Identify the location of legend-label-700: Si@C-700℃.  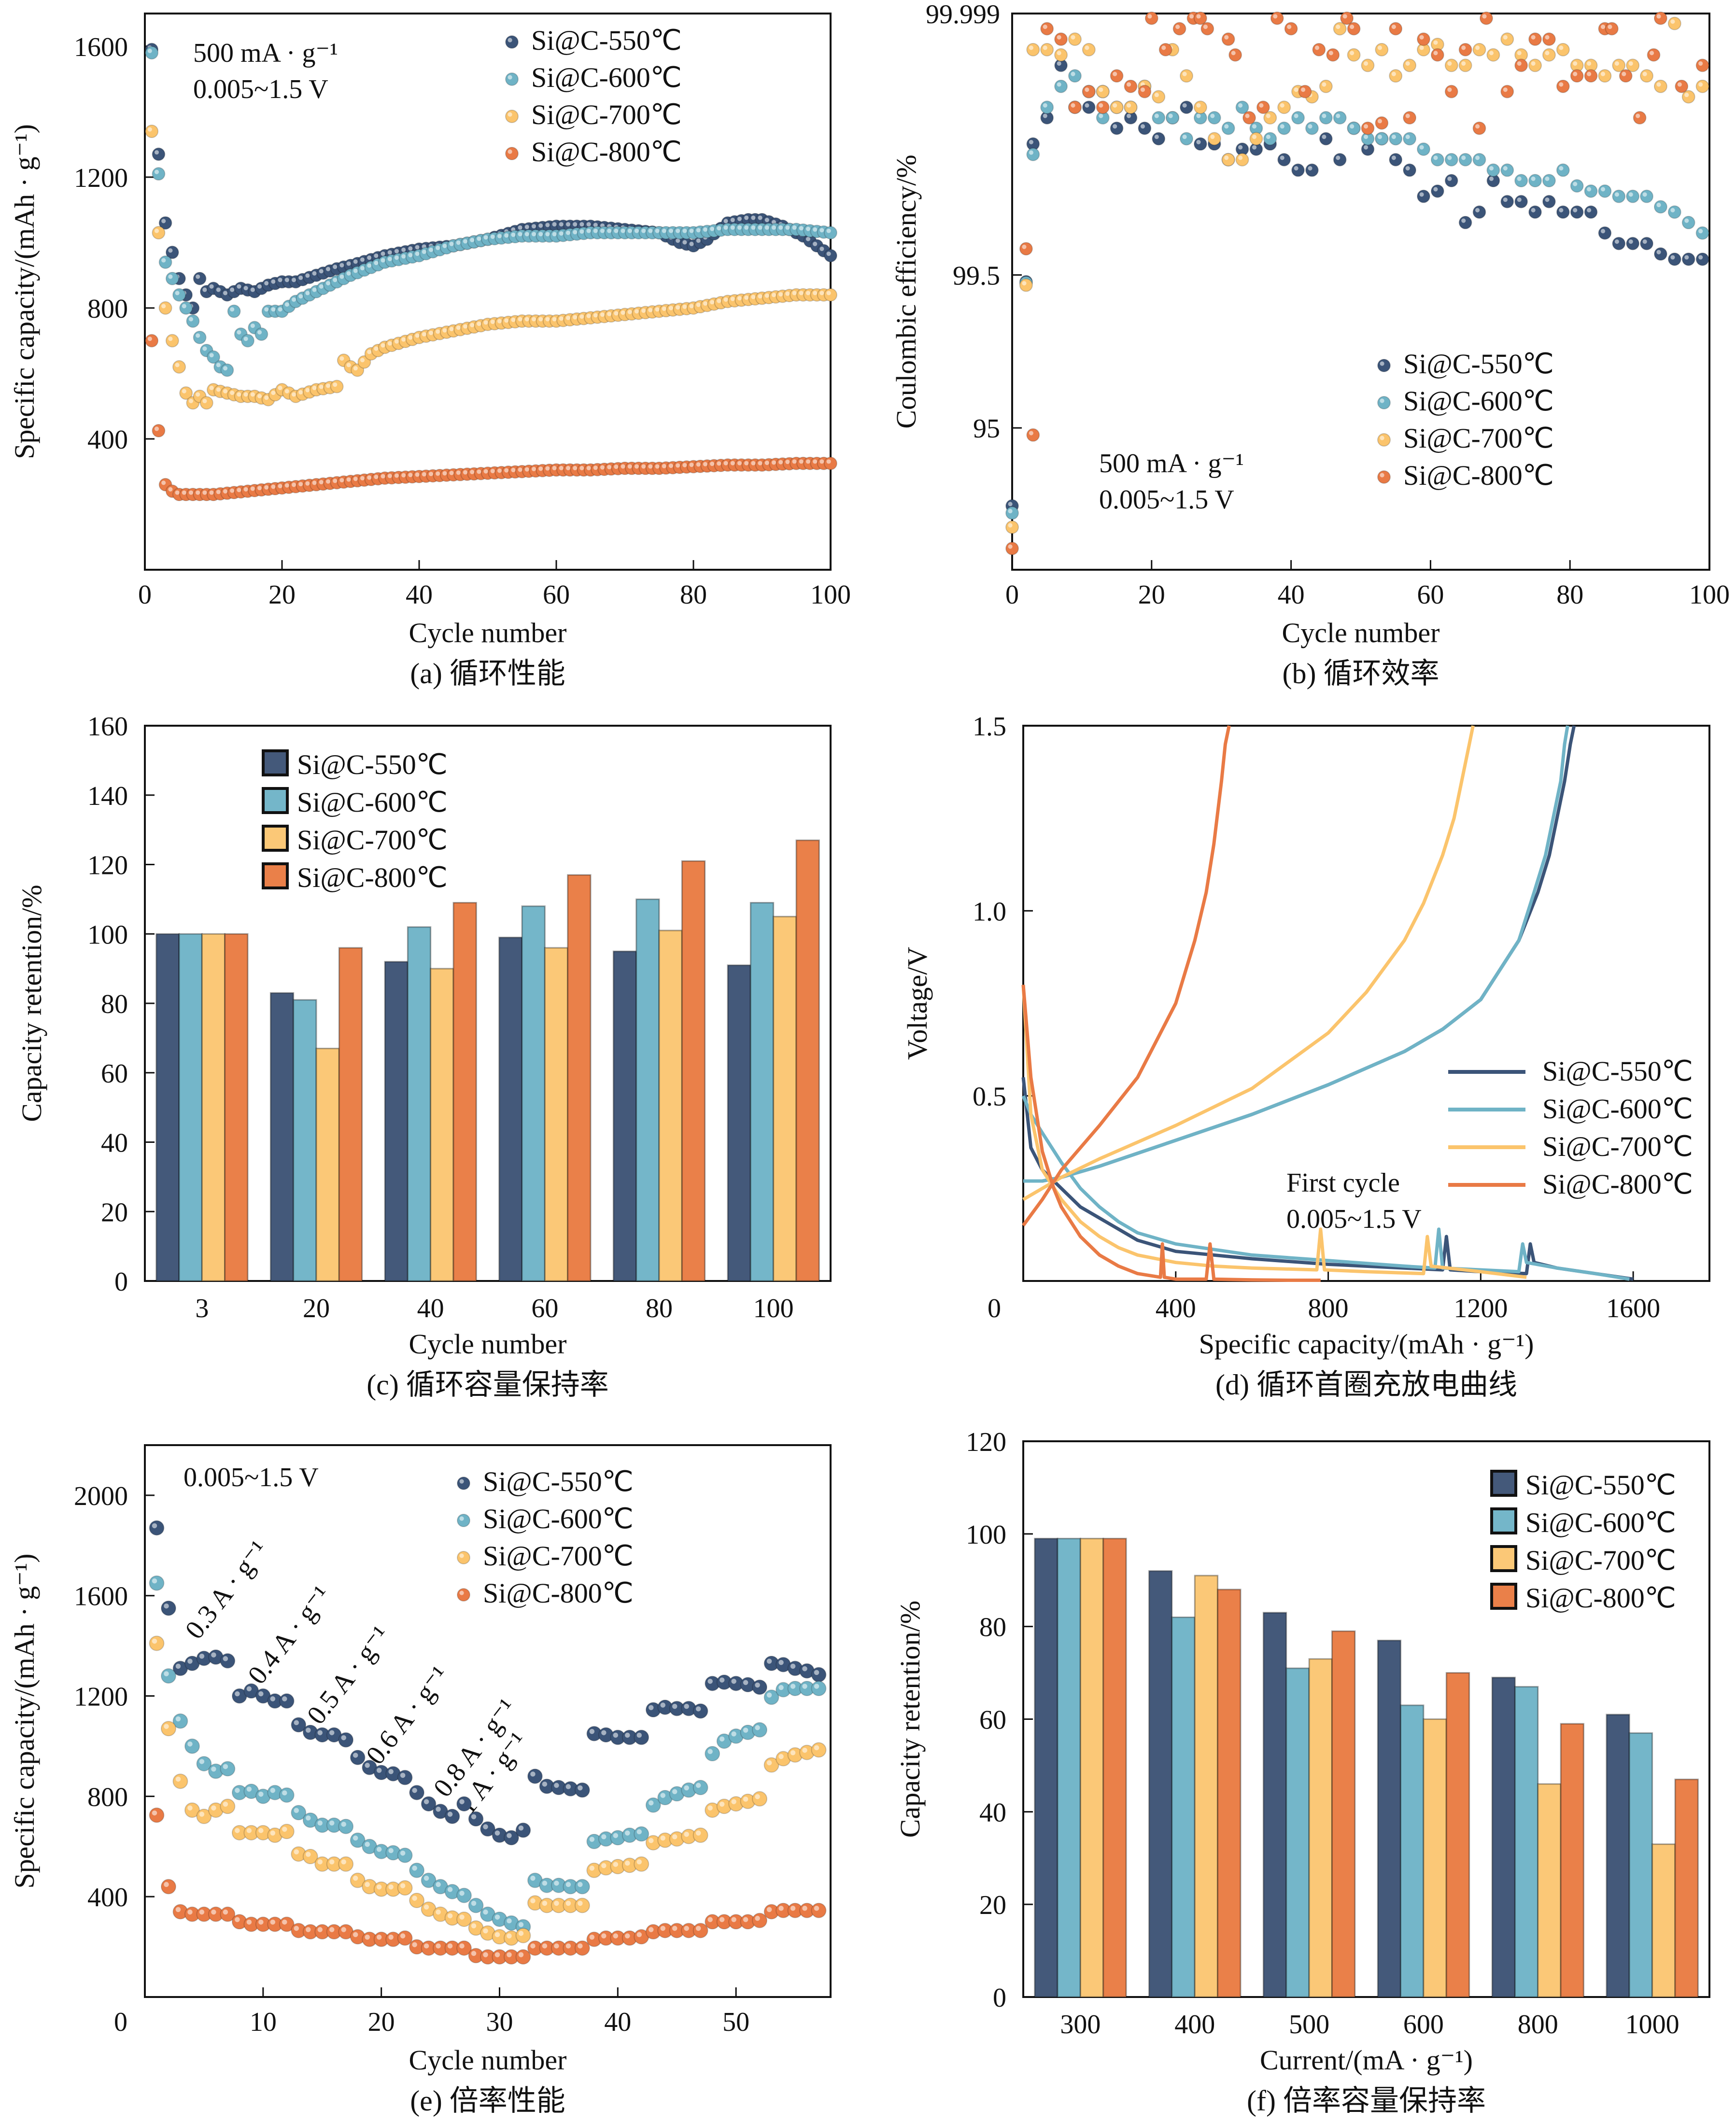
(558, 1556).